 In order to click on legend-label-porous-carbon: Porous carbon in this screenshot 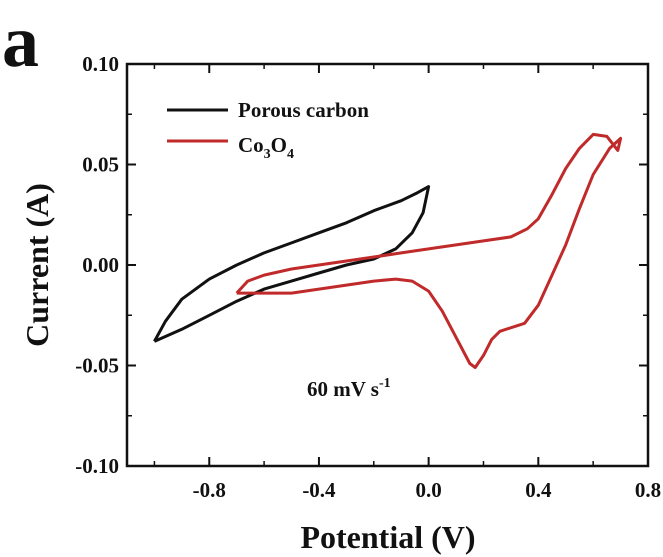, I will do `click(303, 110)`.